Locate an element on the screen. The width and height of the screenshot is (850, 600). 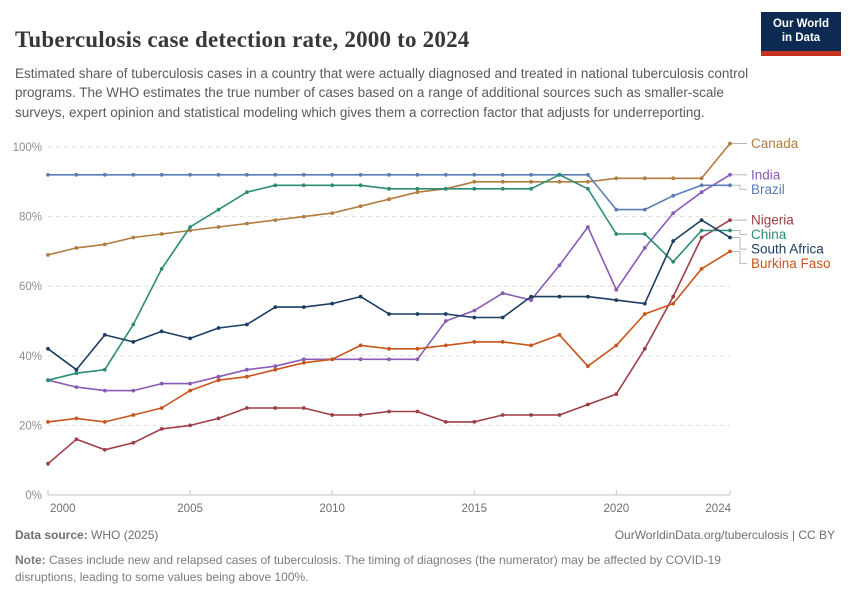
legend-connector-brazil is located at coordinates (739, 187).